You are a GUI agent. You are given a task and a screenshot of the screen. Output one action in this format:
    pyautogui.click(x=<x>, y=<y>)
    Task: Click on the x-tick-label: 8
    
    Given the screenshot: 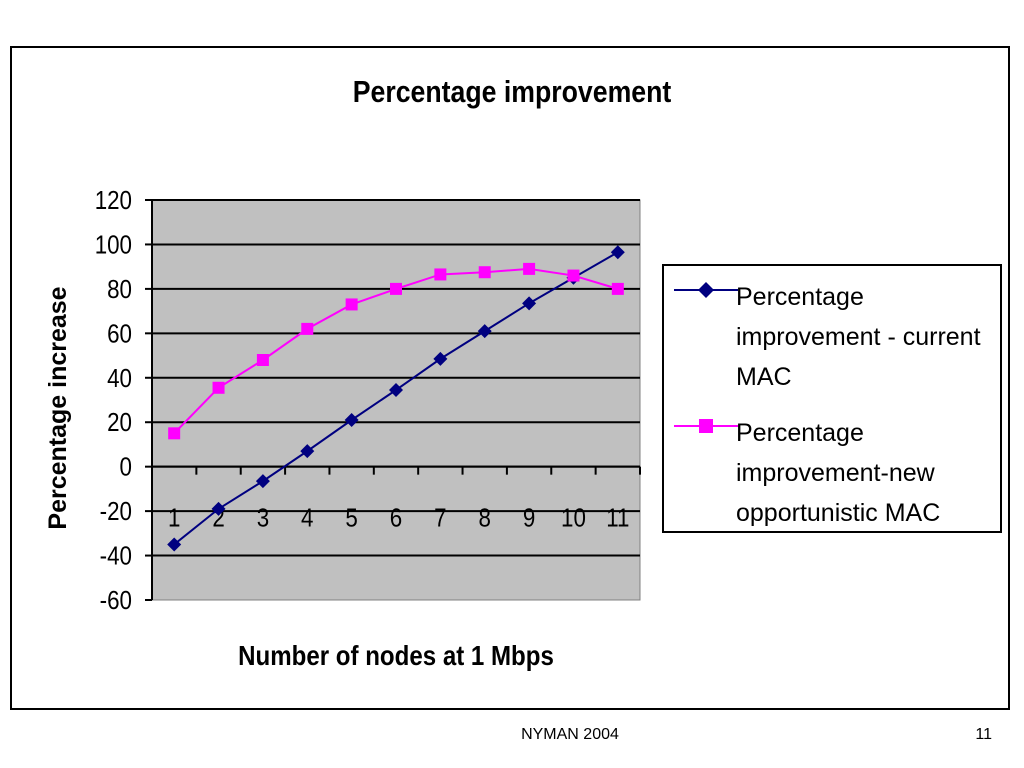 What is the action you would take?
    pyautogui.click(x=485, y=518)
    